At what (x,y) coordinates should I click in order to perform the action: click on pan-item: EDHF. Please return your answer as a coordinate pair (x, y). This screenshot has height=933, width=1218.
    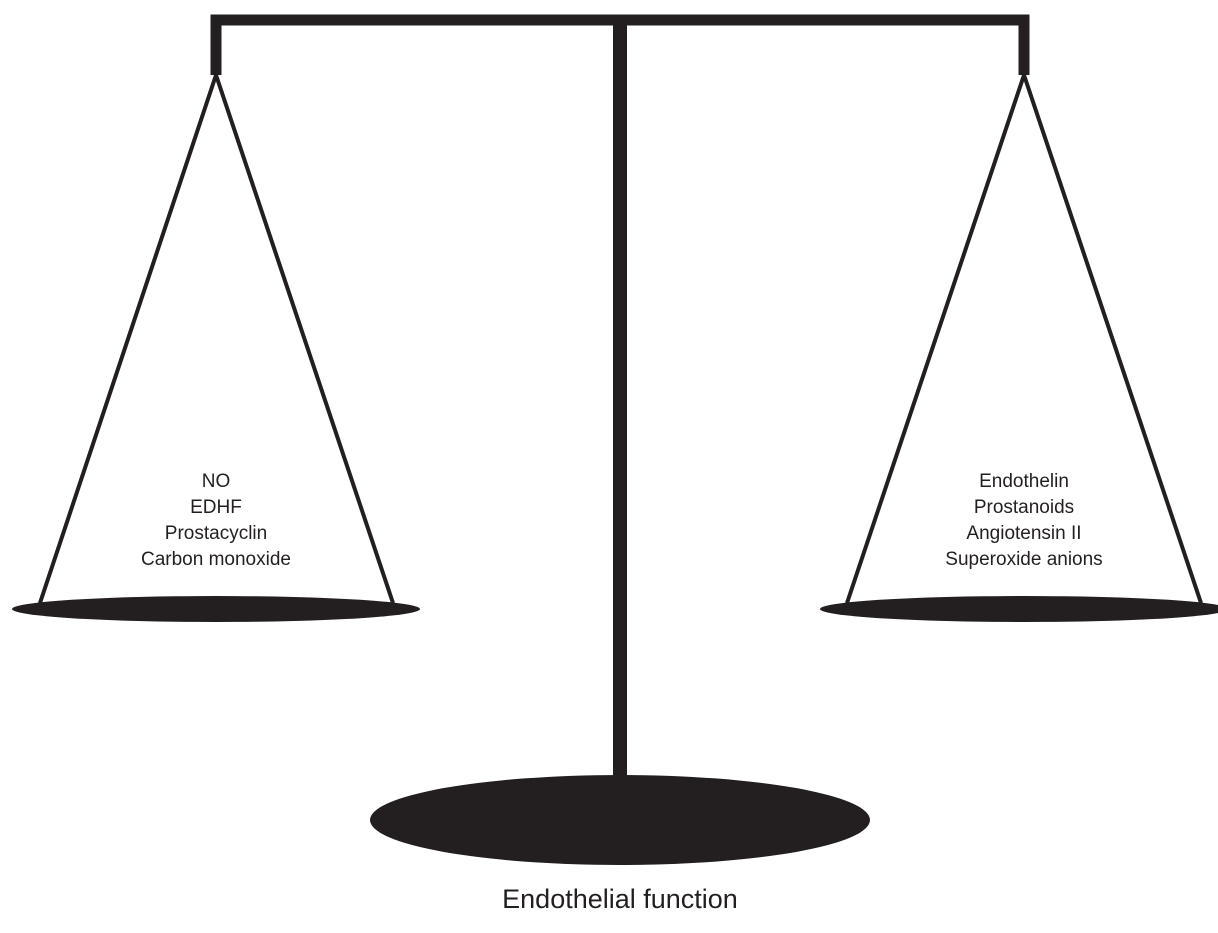
    Looking at the image, I should click on (216, 507).